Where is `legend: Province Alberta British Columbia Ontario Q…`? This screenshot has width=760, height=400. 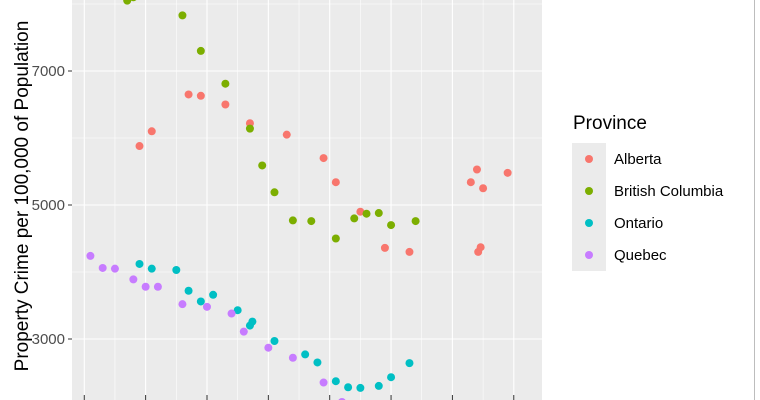 legend: Province Alberta British Columbia Ontario Q… is located at coordinates (648, 192).